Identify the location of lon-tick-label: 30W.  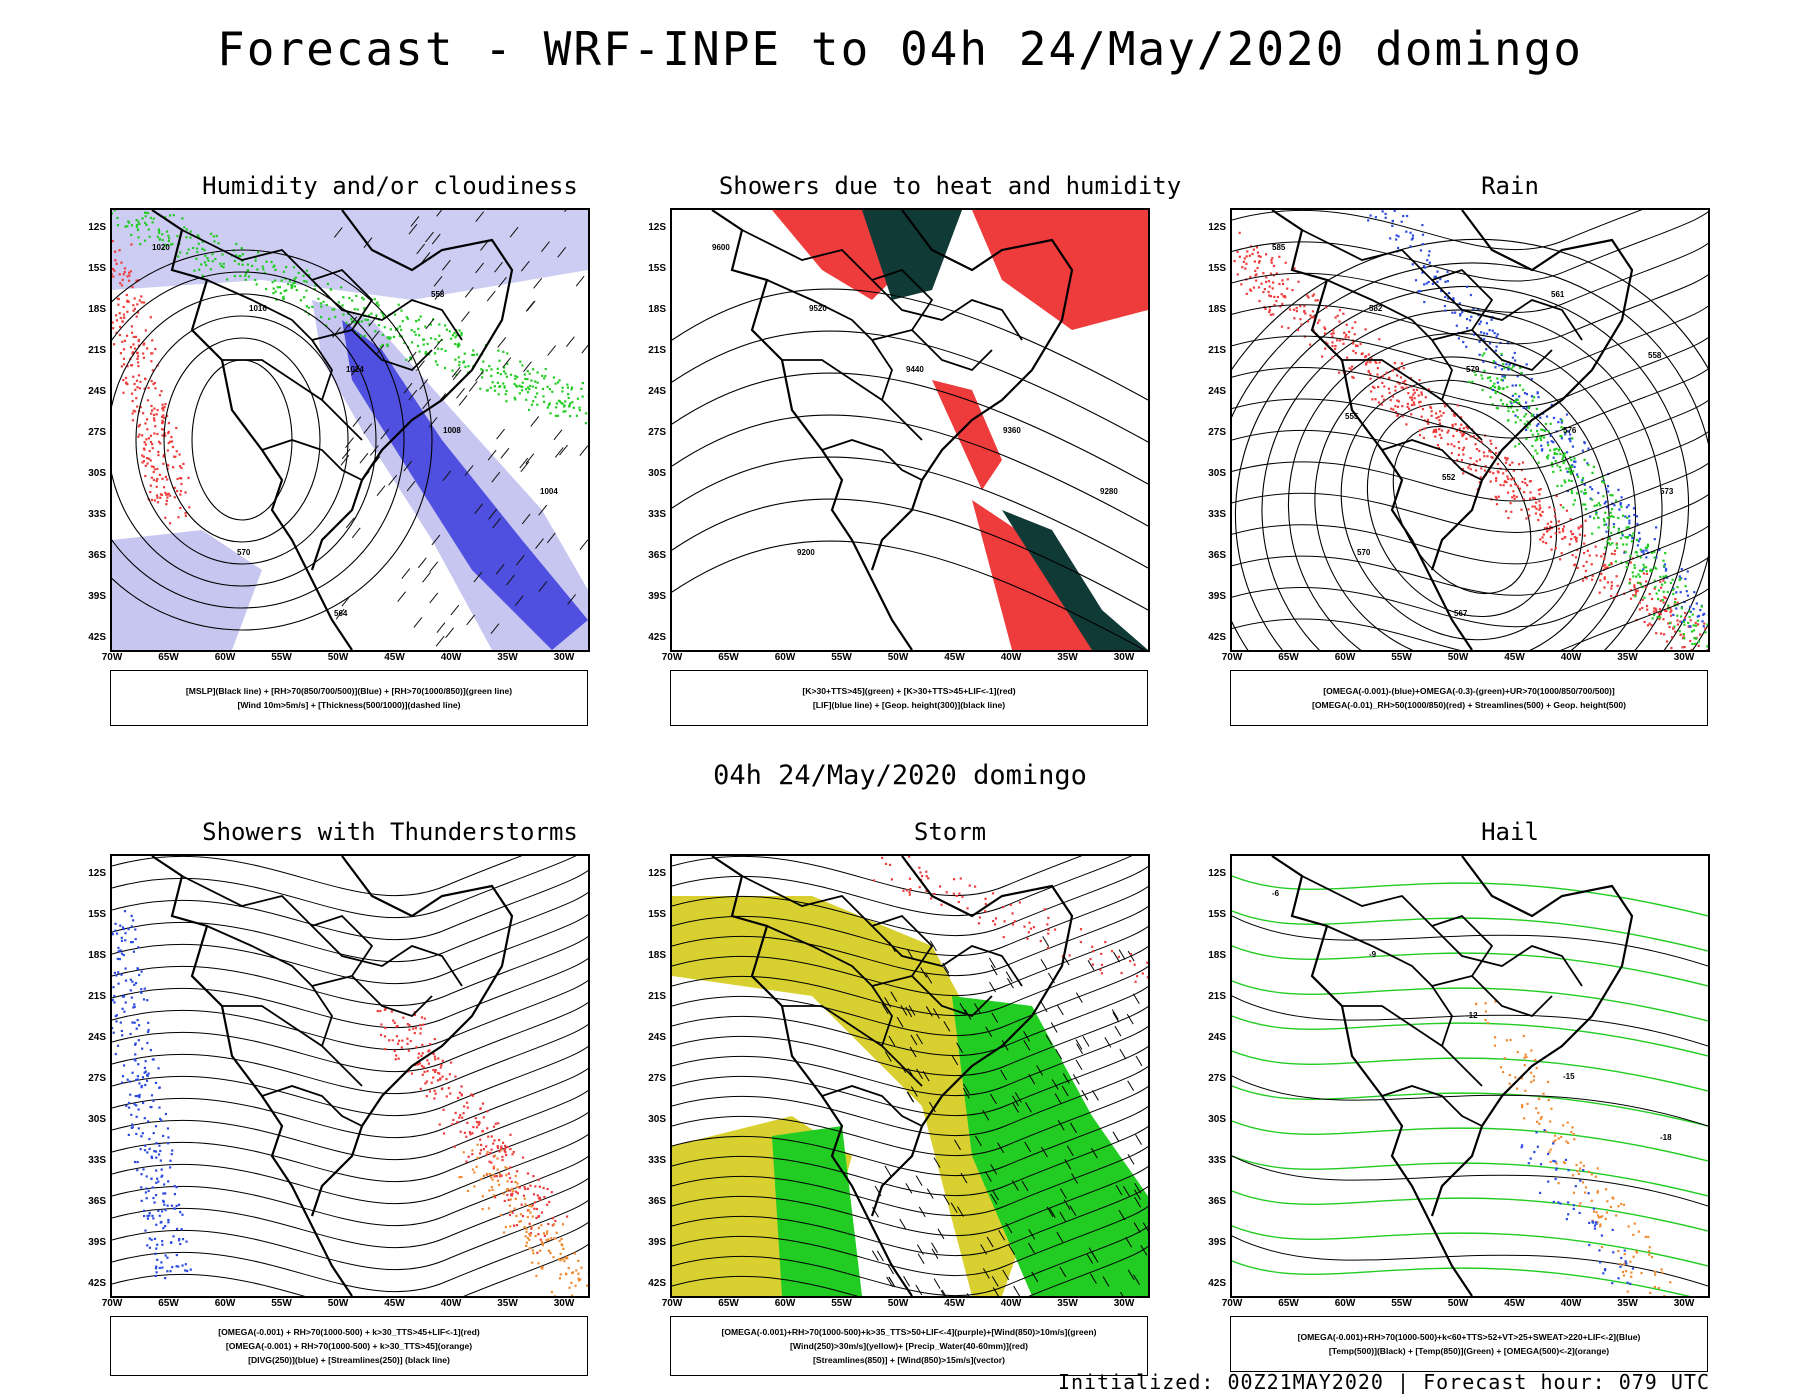
(564, 1303).